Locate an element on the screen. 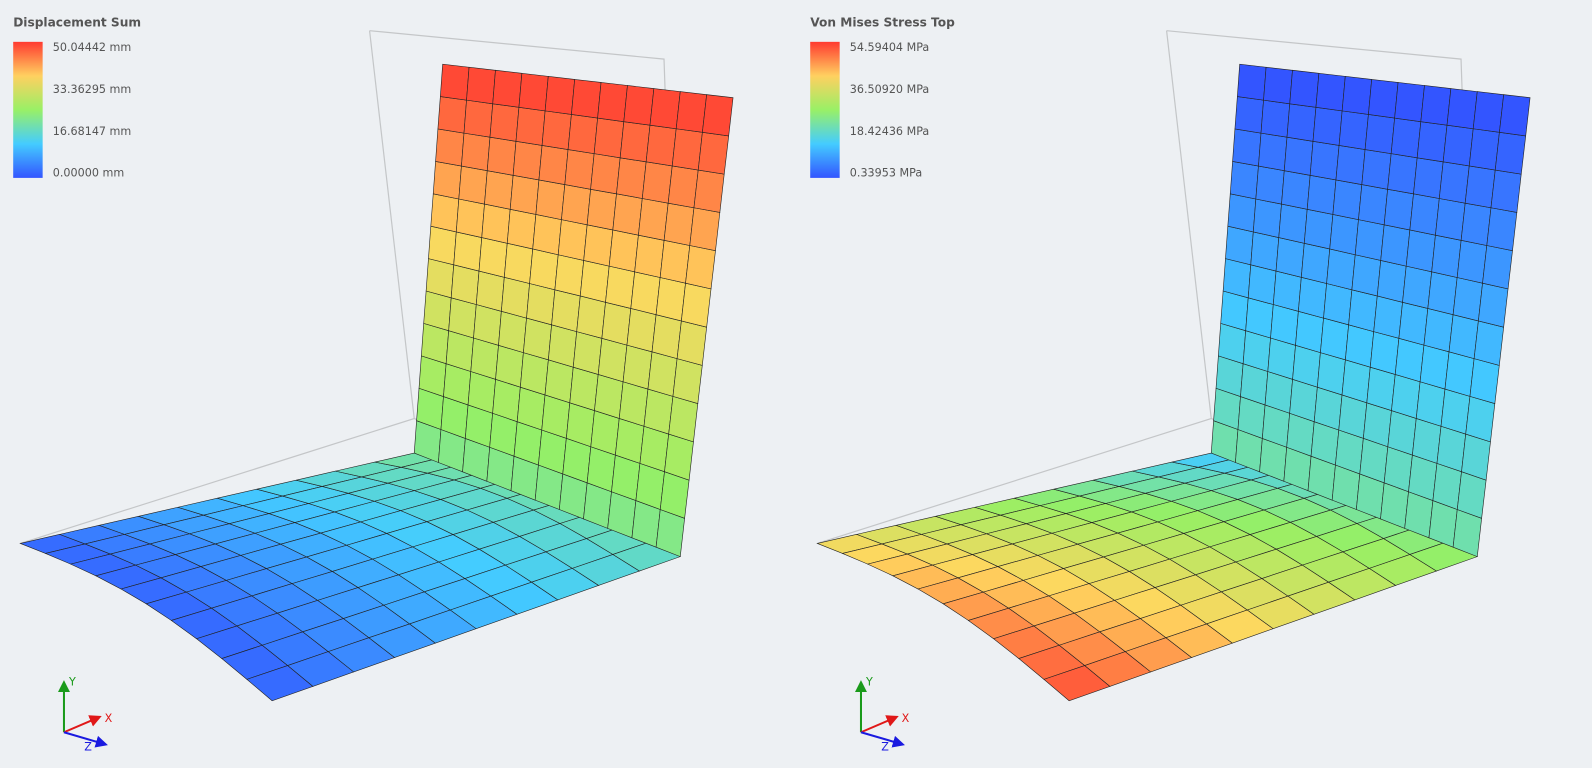 Image resolution: width=1592 pixels, height=768 pixels. panel-title: Displacement Sum is located at coordinates (77, 23).